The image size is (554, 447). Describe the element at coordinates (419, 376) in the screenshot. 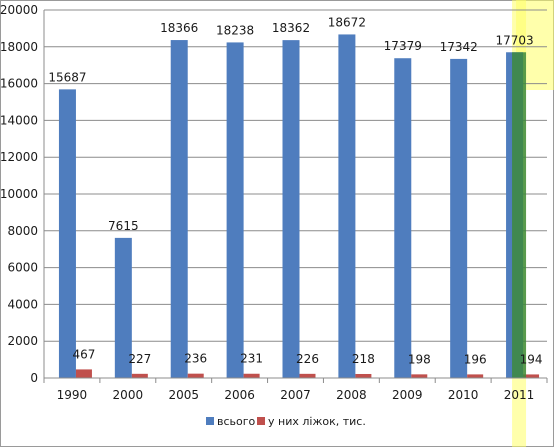

I see `bar-2009-beds` at that location.